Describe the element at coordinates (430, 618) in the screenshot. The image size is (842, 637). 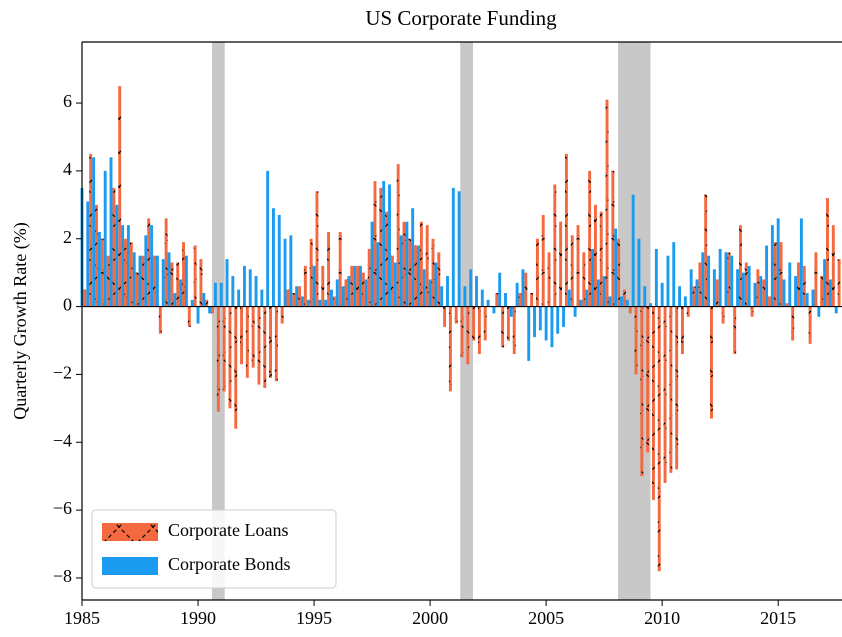
I see `x-tick-label: 2000` at that location.